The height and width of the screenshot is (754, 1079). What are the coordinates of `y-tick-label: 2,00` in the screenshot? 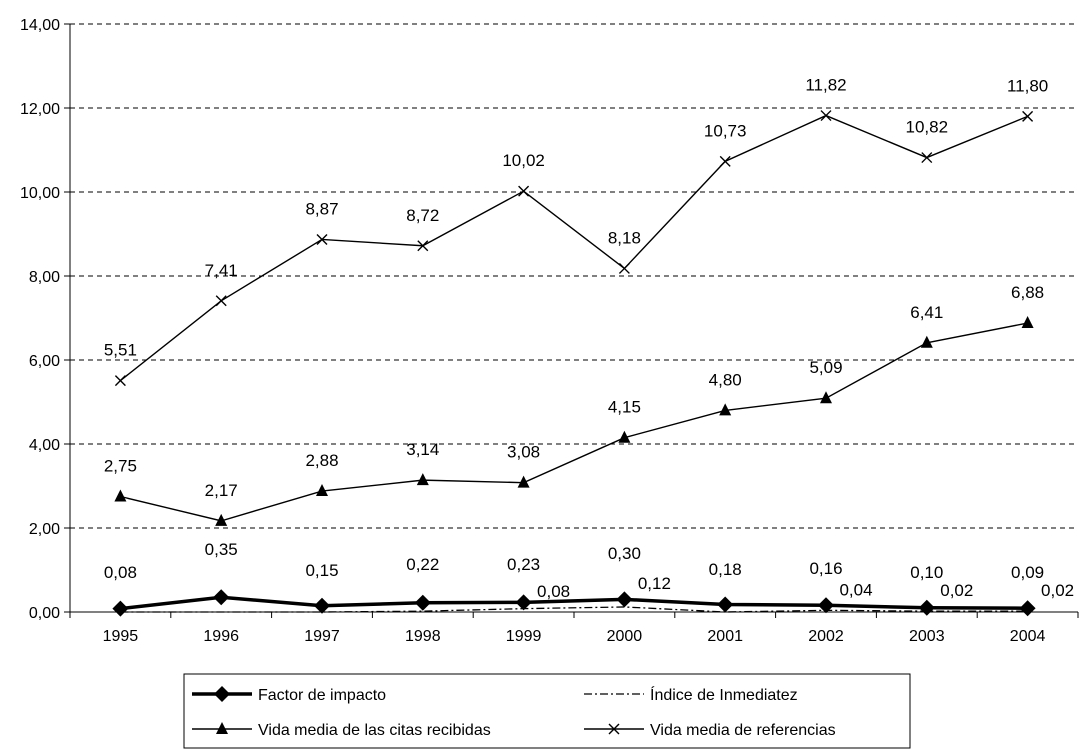 It's located at (44, 529).